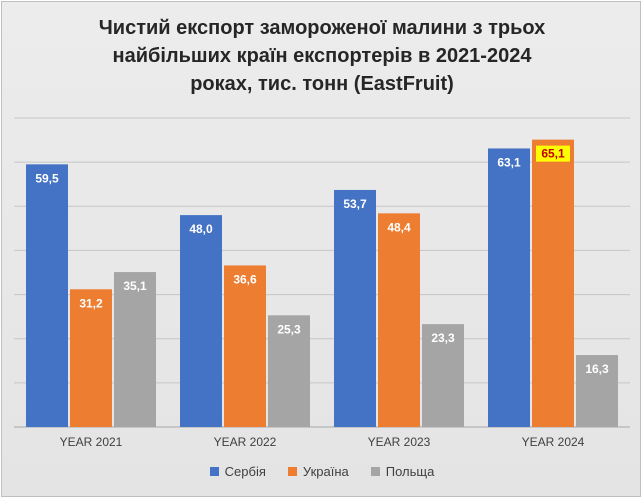  Describe the element at coordinates (47, 178) in the screenshot. I see `data-label: 59,5` at that location.